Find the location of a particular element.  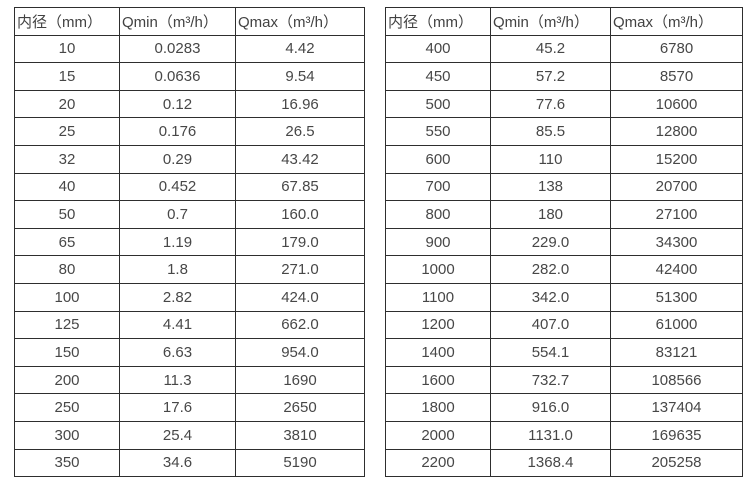

table-row: 350 34.6 5190 is located at coordinates (189, 463).